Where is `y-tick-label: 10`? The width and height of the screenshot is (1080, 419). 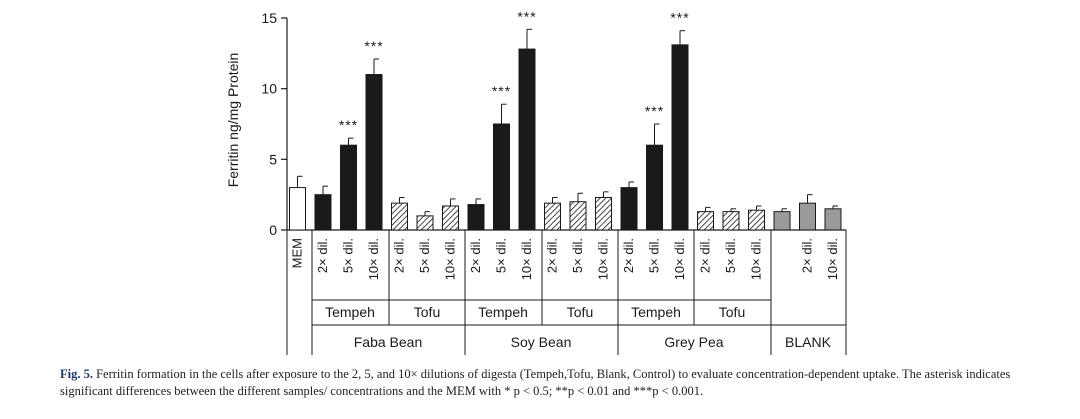 y-tick-label: 10 is located at coordinates (269, 89).